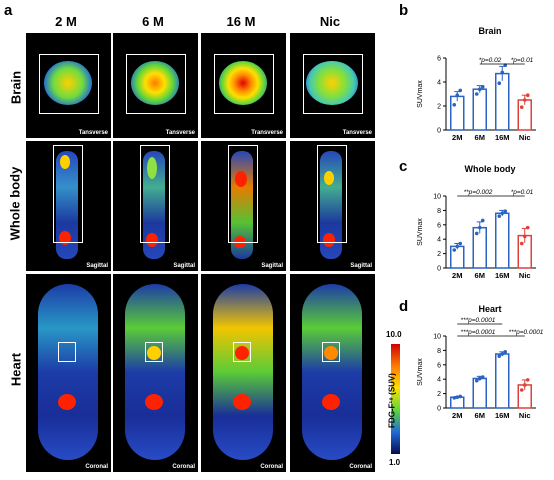 The width and height of the screenshot is (554, 480). I want to click on panel-b-letter: b, so click(404, 10).